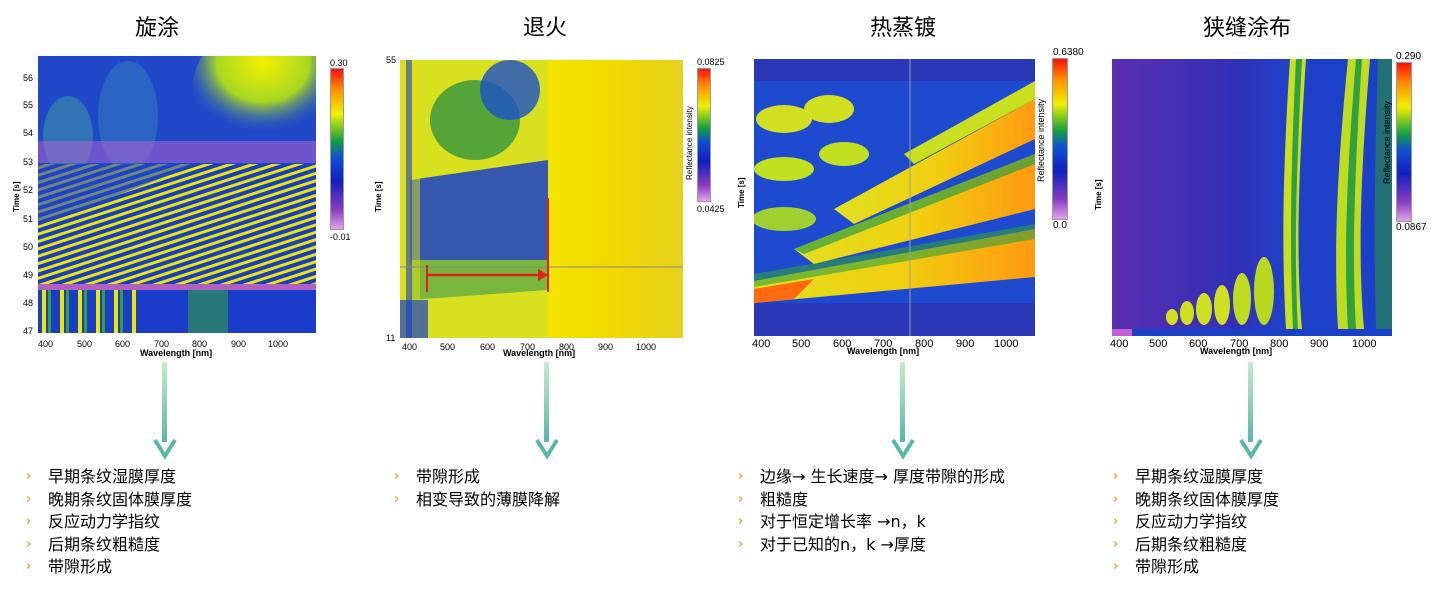 The image size is (1436, 591). What do you see at coordinates (28, 247) in the screenshot?
I see `y-tick: 50` at bounding box center [28, 247].